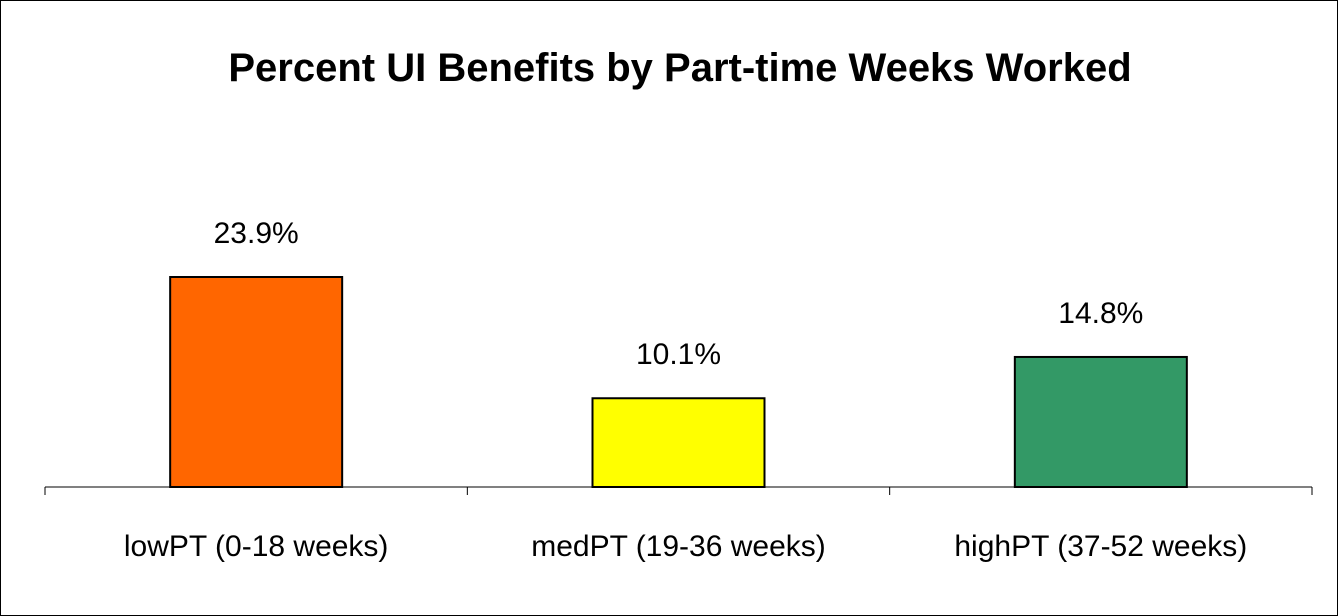 The image size is (1338, 616). I want to click on x-tick-label: lowPT (0-18 weeks), so click(256, 546).